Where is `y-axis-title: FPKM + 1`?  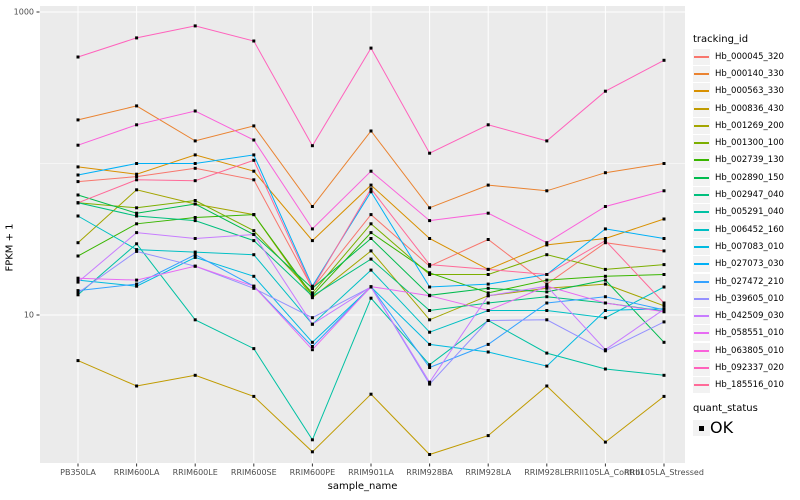
y-axis-title: FPKM + 1 is located at coordinates (10, 247).